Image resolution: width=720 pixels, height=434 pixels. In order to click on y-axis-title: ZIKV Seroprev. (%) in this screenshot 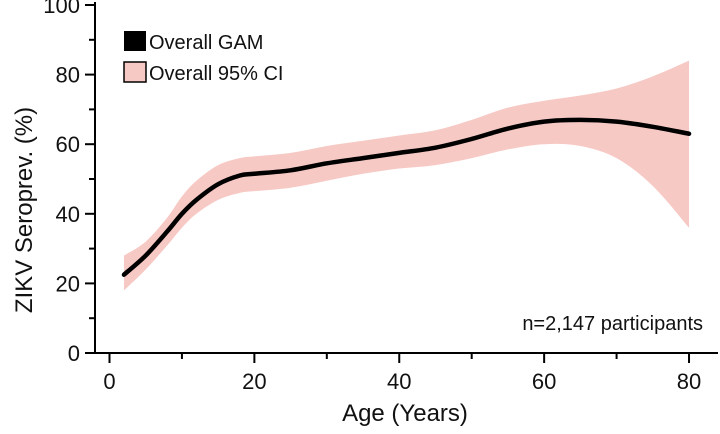, I will do `click(24, 210)`.